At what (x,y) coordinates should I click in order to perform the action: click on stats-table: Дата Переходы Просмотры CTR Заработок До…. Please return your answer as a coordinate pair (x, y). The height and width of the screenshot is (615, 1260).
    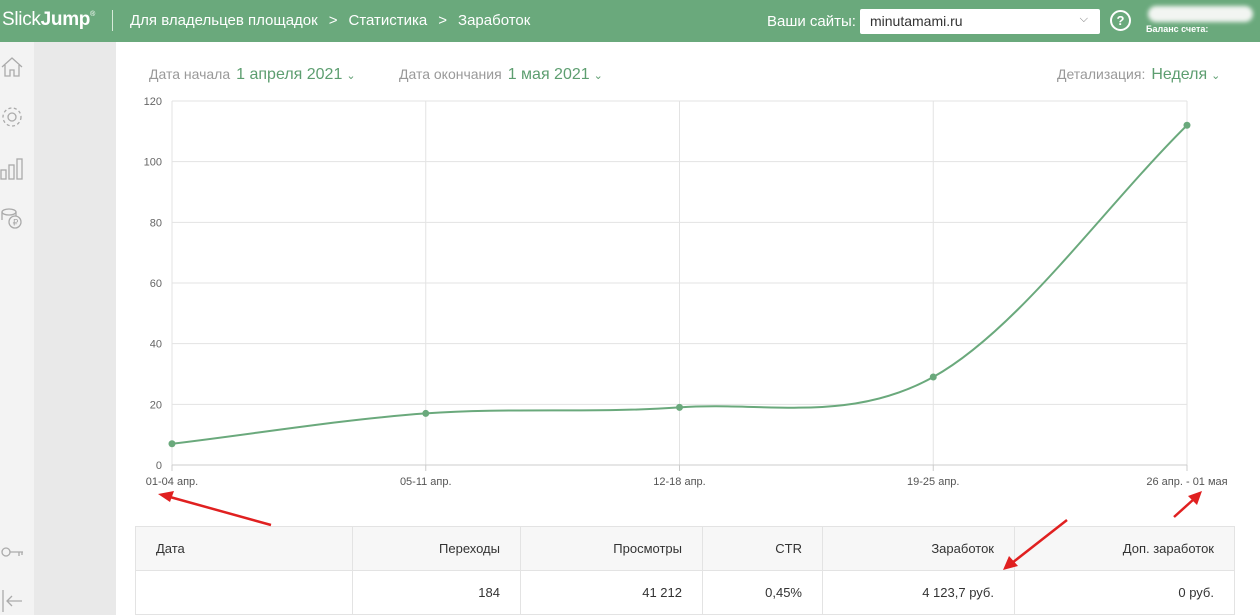
    Looking at the image, I should click on (685, 570).